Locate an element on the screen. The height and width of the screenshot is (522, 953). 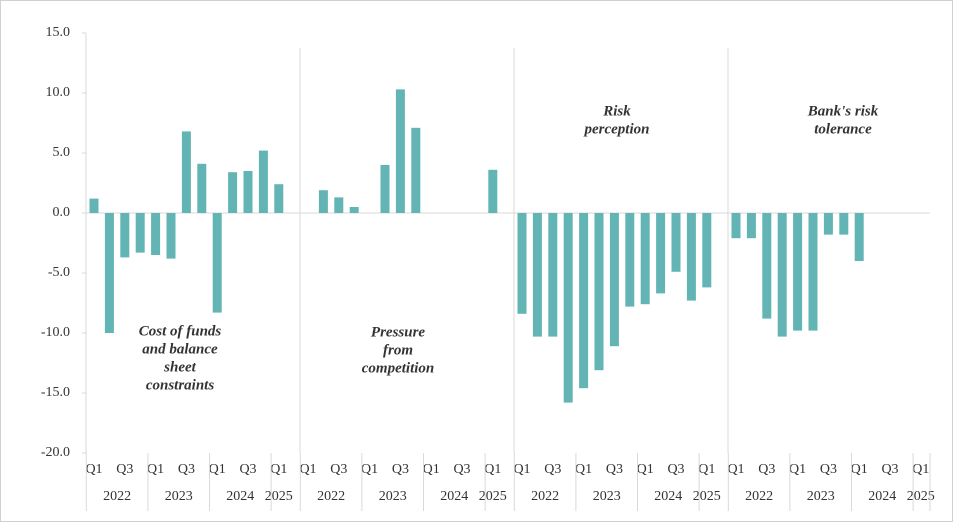
y-tick-label: -20.0 is located at coordinates (55, 452).